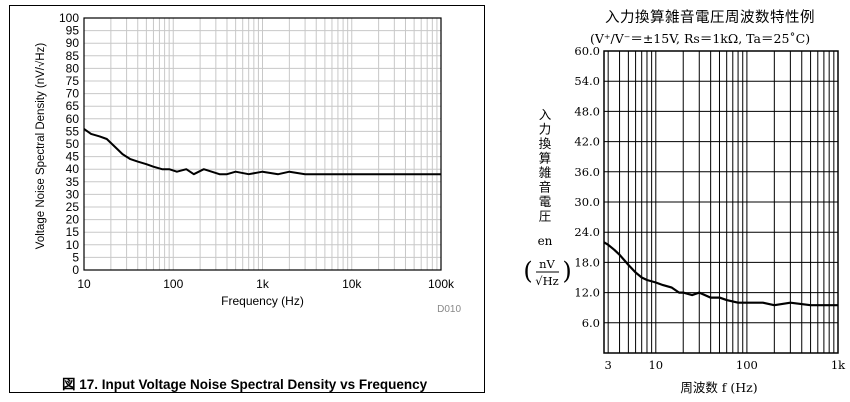 Image resolution: width=850 pixels, height=402 pixels. I want to click on y-tick-label: 42.0, so click(587, 142).